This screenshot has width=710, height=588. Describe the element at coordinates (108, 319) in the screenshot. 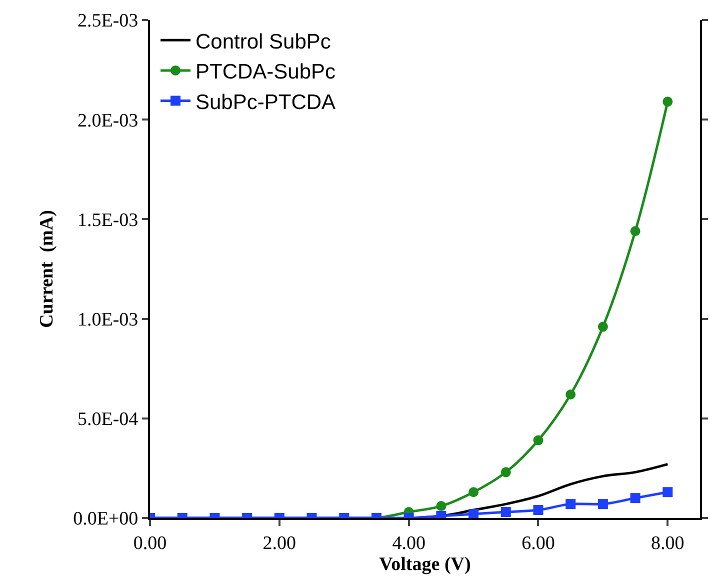

I see `y-tick-label: 1.0E-03` at that location.